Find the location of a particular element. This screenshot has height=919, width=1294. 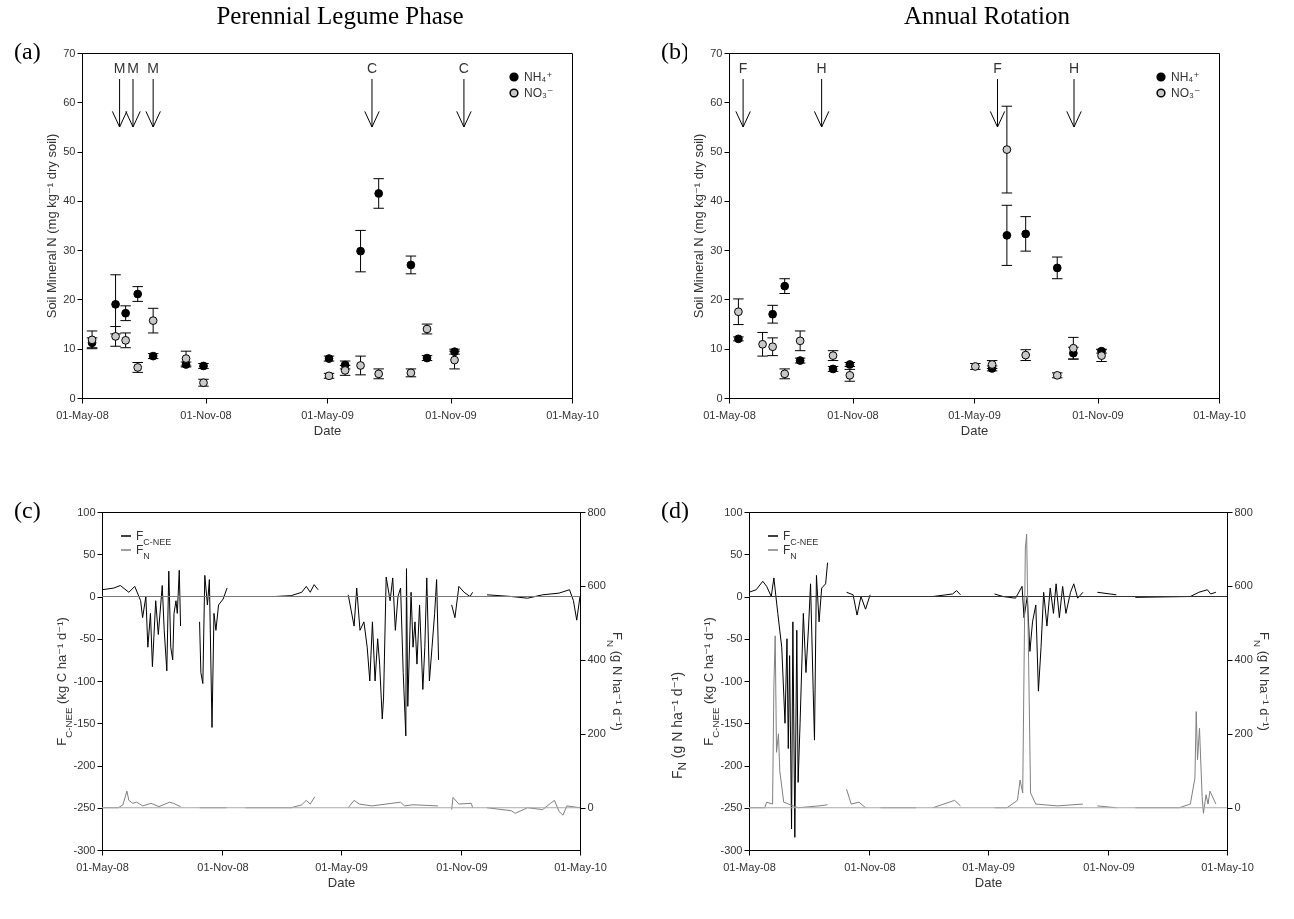

text: (c) is located at coordinates (27, 510).